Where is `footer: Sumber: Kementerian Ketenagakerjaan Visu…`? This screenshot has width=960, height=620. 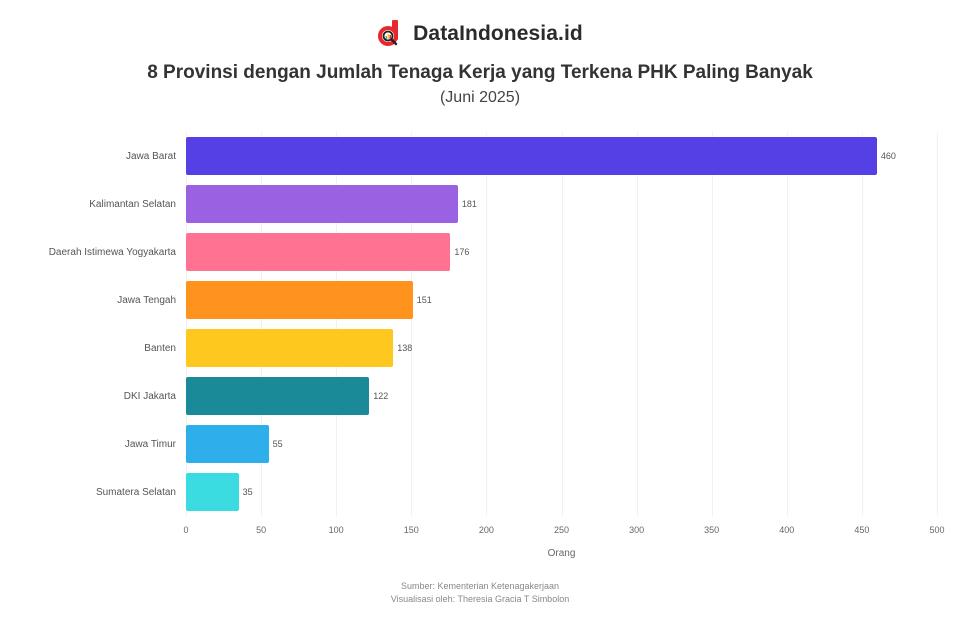 footer: Sumber: Kementerian Ketenagakerjaan Visu… is located at coordinates (480, 593).